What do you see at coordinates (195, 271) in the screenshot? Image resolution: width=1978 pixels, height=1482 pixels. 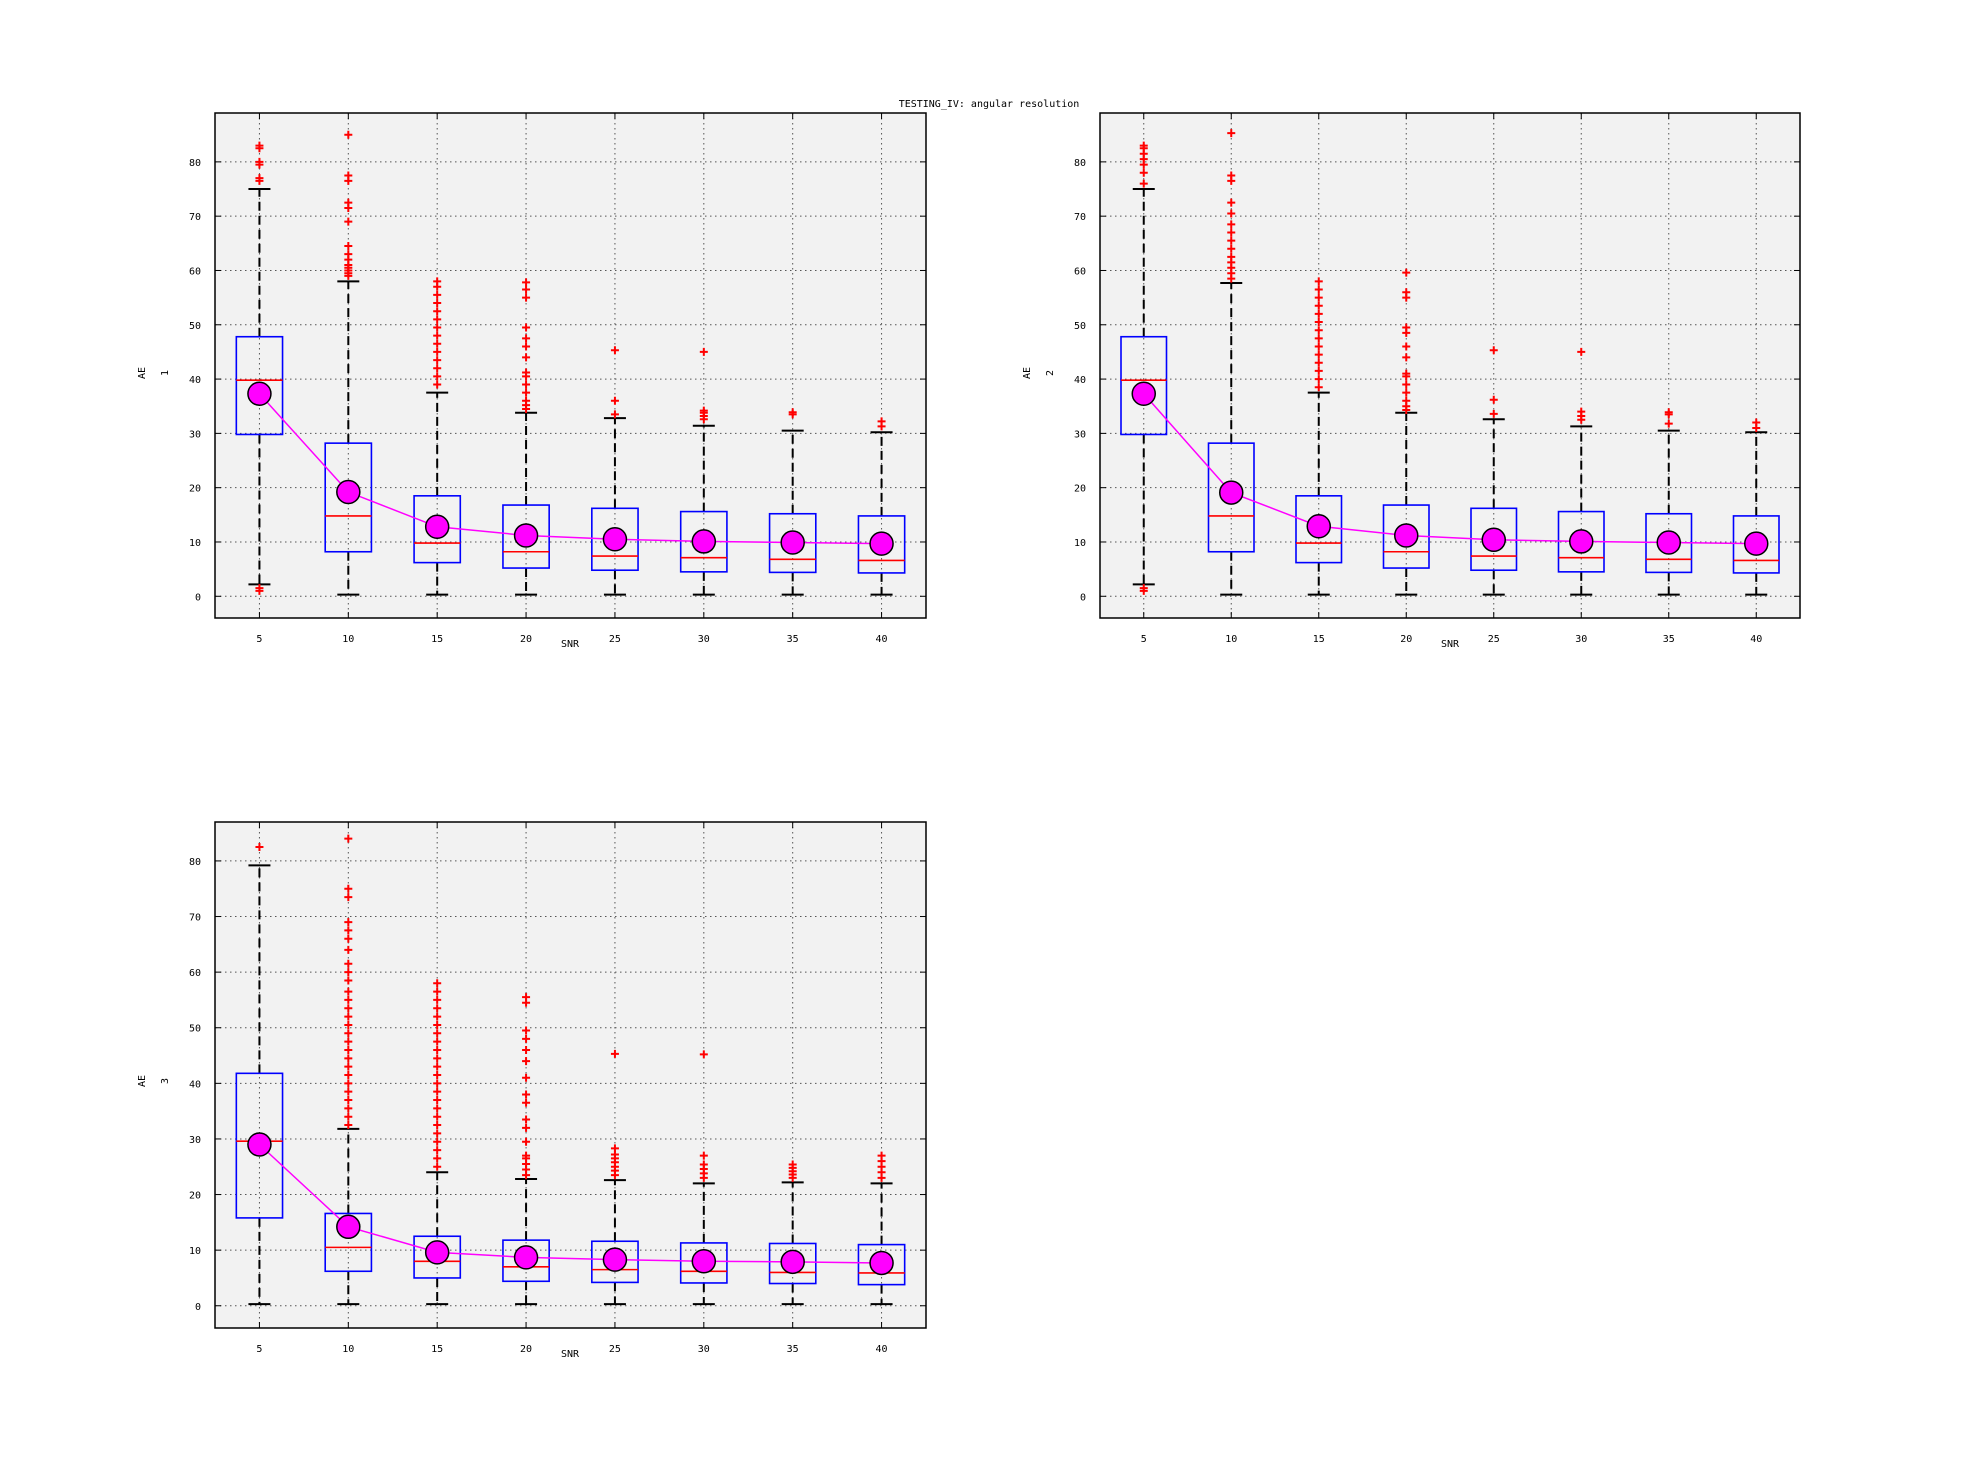 I see `y-tick-label: 60` at bounding box center [195, 271].